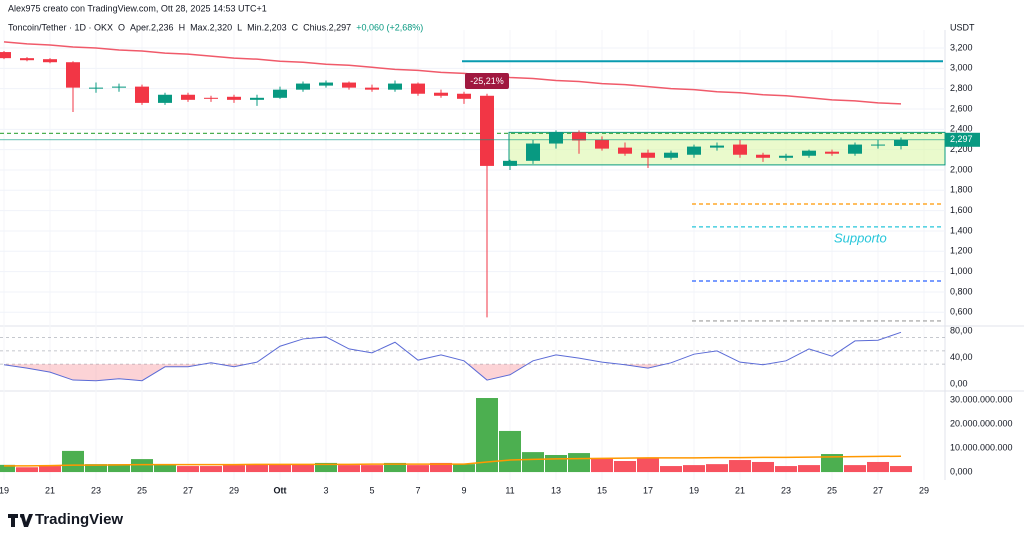  What do you see at coordinates (602, 490) in the screenshot?
I see `x-tick-label: 15` at bounding box center [602, 490].